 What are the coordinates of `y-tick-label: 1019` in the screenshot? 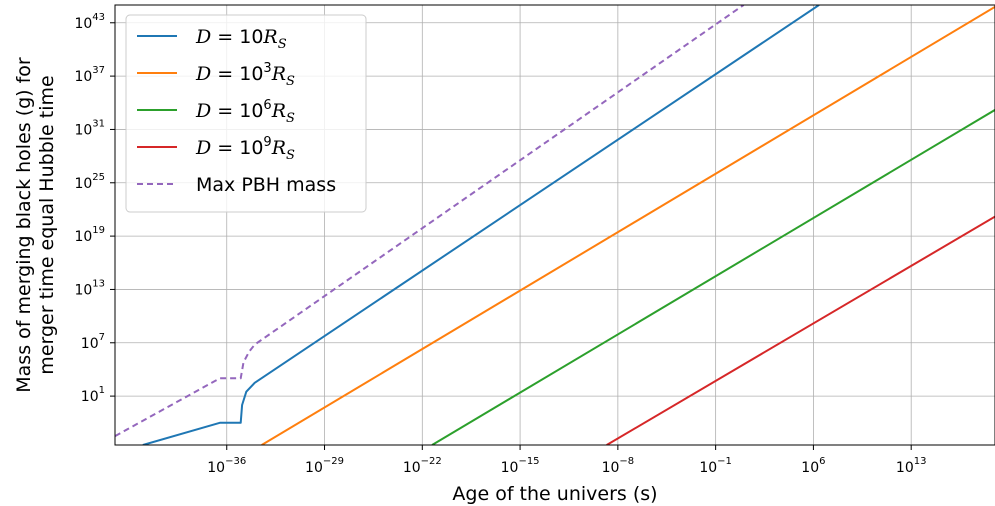 It's located at (89, 235).